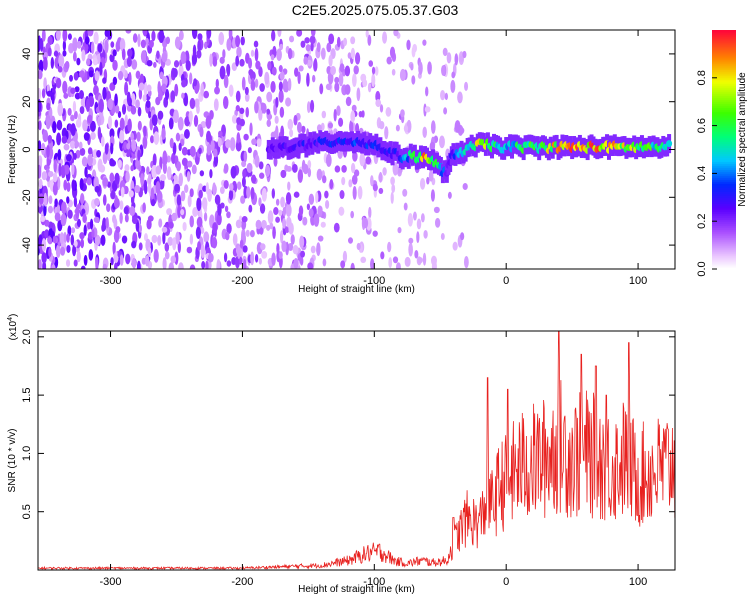  Describe the element at coordinates (638, 281) in the screenshot. I see `x-tick-label: 100` at that location.